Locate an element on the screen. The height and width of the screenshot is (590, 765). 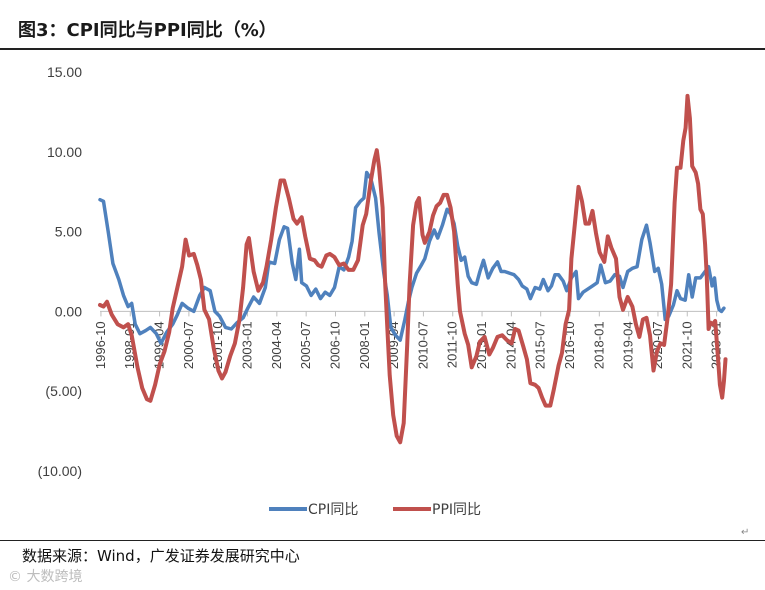
watermark-logo: © 大数跨境 is located at coordinates (45, 576).